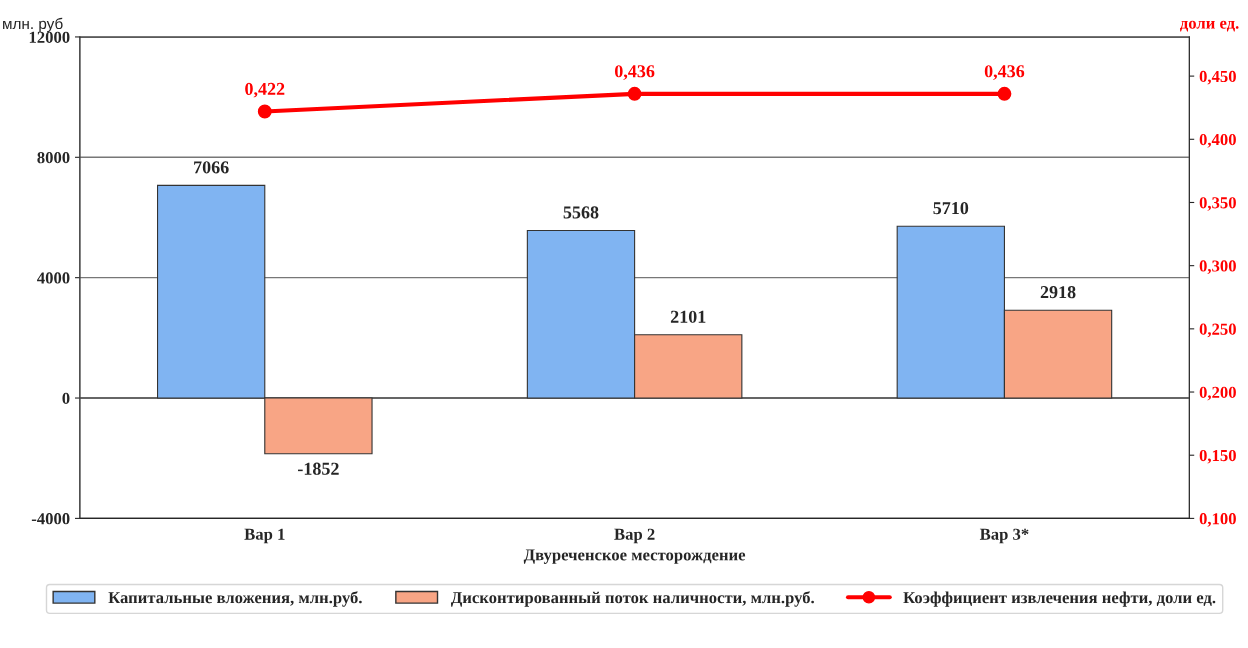  Describe the element at coordinates (688, 316) in the screenshot. I see `data-label: 2101` at that location.